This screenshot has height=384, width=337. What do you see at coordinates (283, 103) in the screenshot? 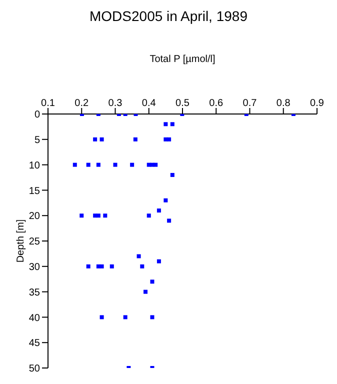
I see `x-tick-label: 0.8` at bounding box center [283, 103].